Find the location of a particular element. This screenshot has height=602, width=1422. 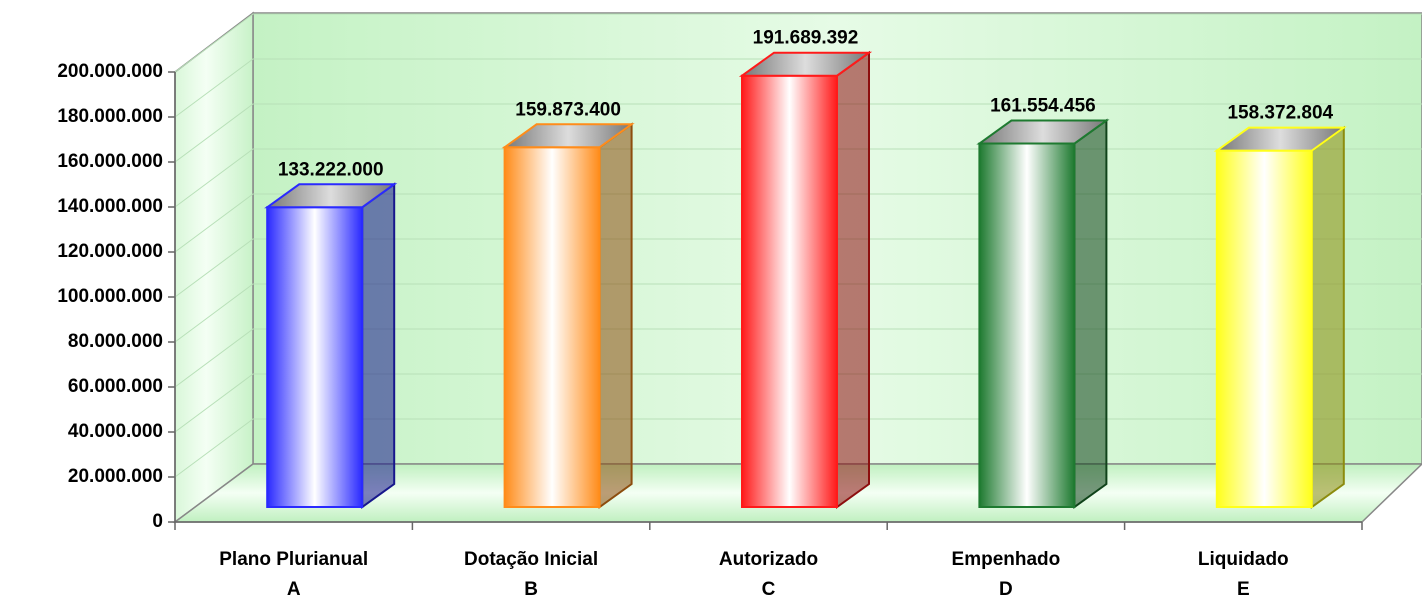

x-tick-label: Liquidado is located at coordinates (1243, 559).